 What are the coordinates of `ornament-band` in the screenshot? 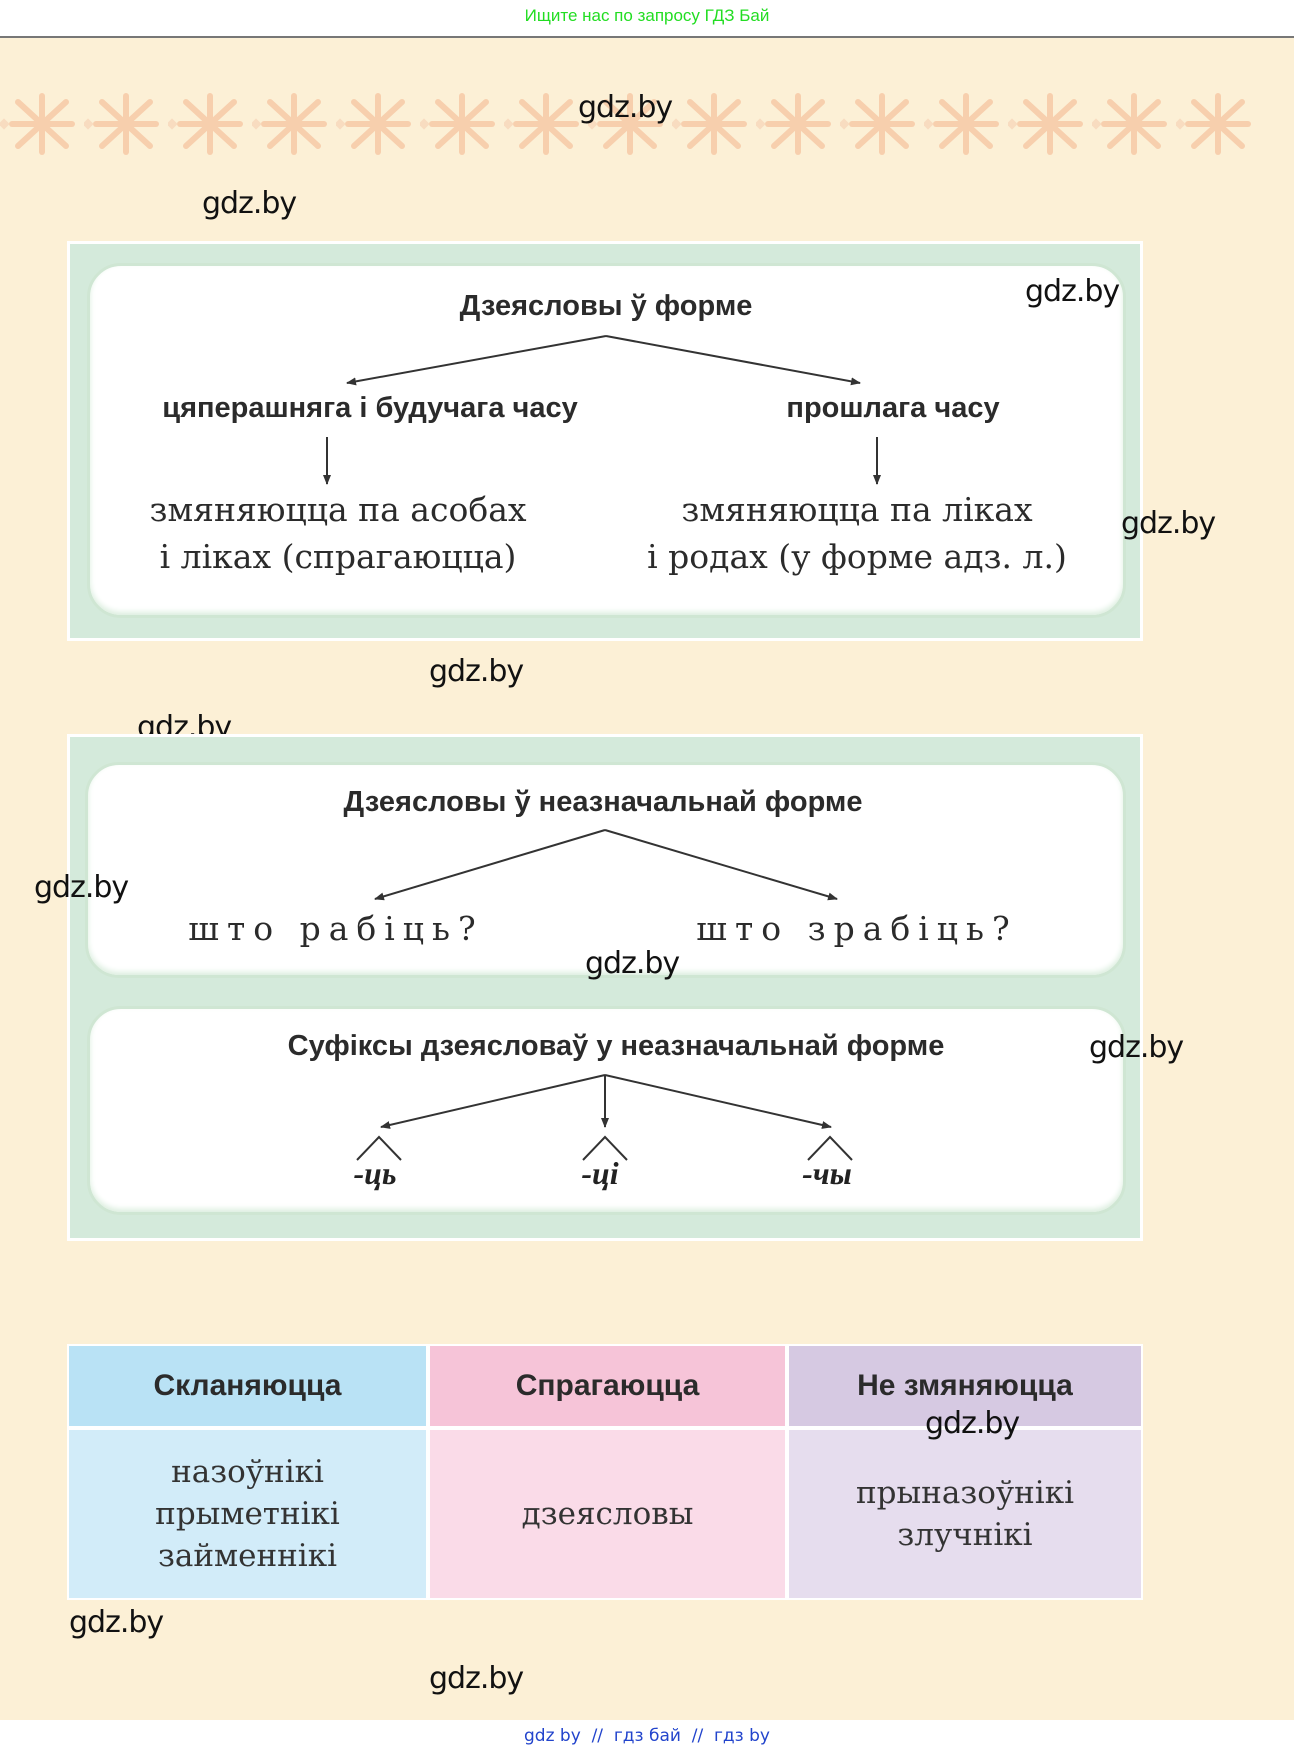 It's located at (630, 124).